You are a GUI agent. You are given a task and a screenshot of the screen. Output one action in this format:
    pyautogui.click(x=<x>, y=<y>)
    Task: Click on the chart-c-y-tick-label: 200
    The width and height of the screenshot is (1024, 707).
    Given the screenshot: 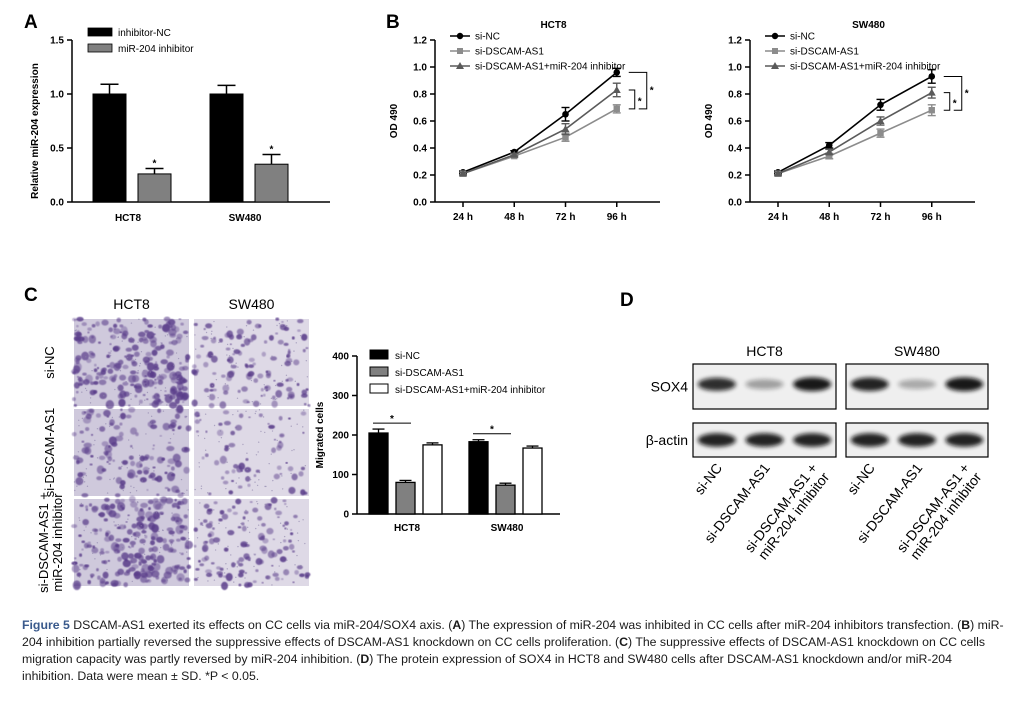 What is the action you would take?
    pyautogui.click(x=340, y=436)
    